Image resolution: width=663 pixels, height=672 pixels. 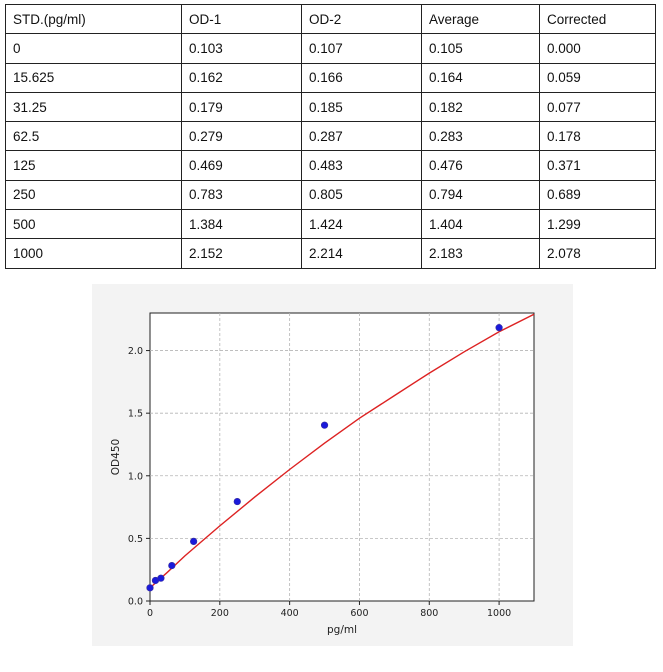 What do you see at coordinates (93, 77) in the screenshot?
I see `table-cell: 15.625` at bounding box center [93, 77].